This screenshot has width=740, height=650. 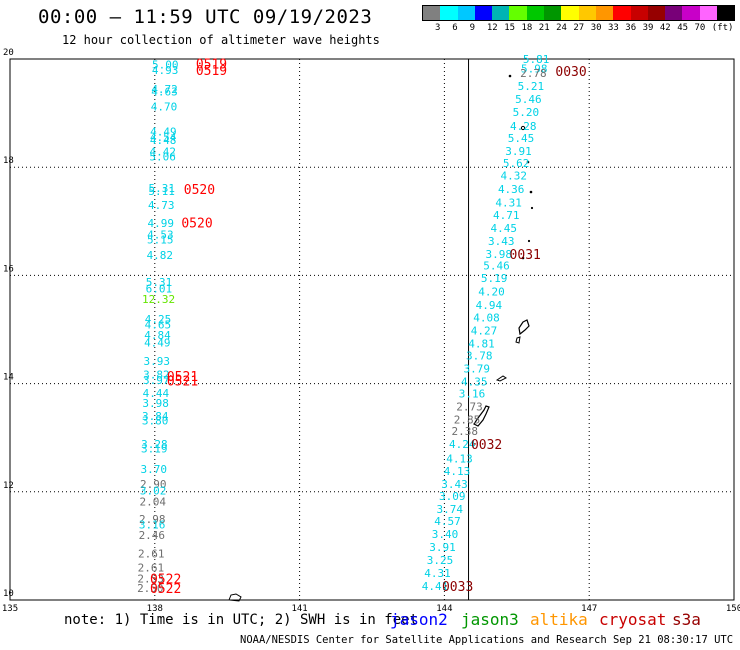 I want to click on wave-height-label: 4.82, so click(x=160, y=255).